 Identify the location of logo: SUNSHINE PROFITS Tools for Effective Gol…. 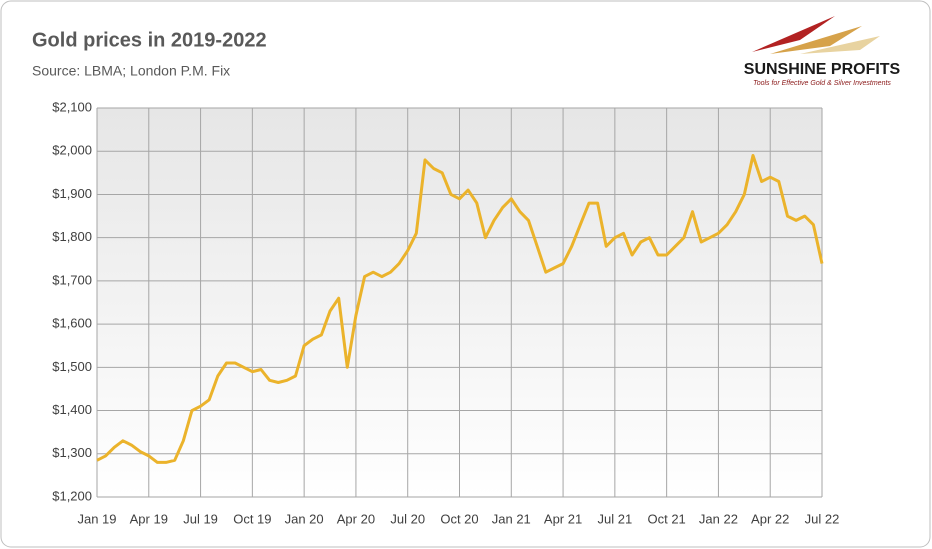
(822, 51).